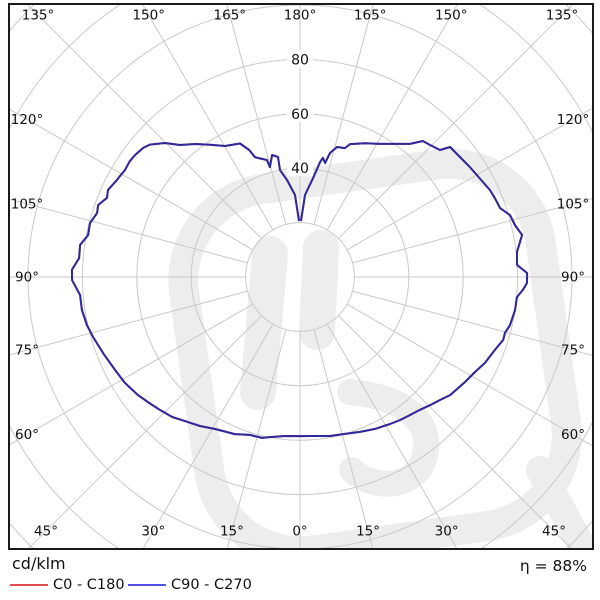 Image resolution: width=600 pixels, height=600 pixels. Describe the element at coordinates (300, 60) in the screenshot. I see `radius-label: 80` at that location.